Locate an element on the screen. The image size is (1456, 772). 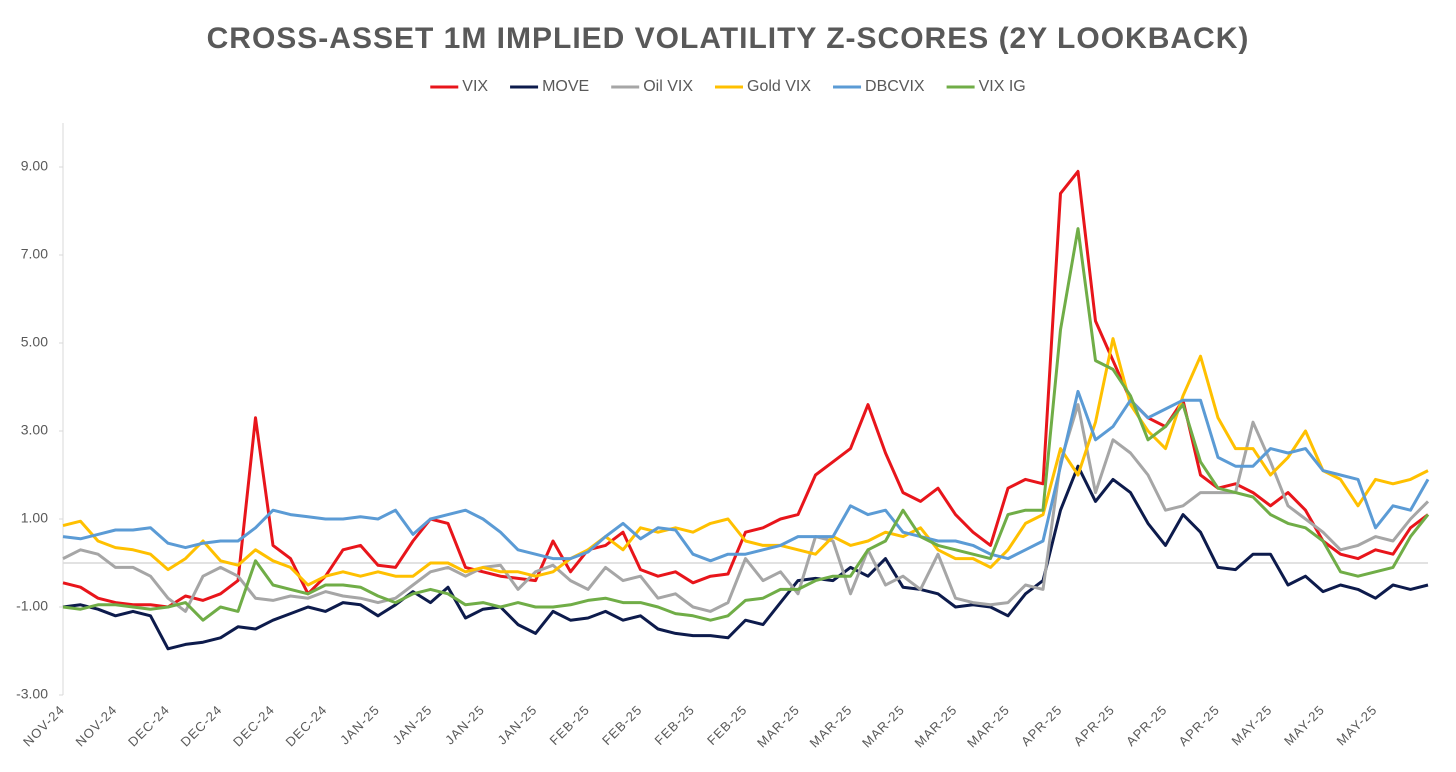
y-tick-label: -3.00 is located at coordinates (32, 694).